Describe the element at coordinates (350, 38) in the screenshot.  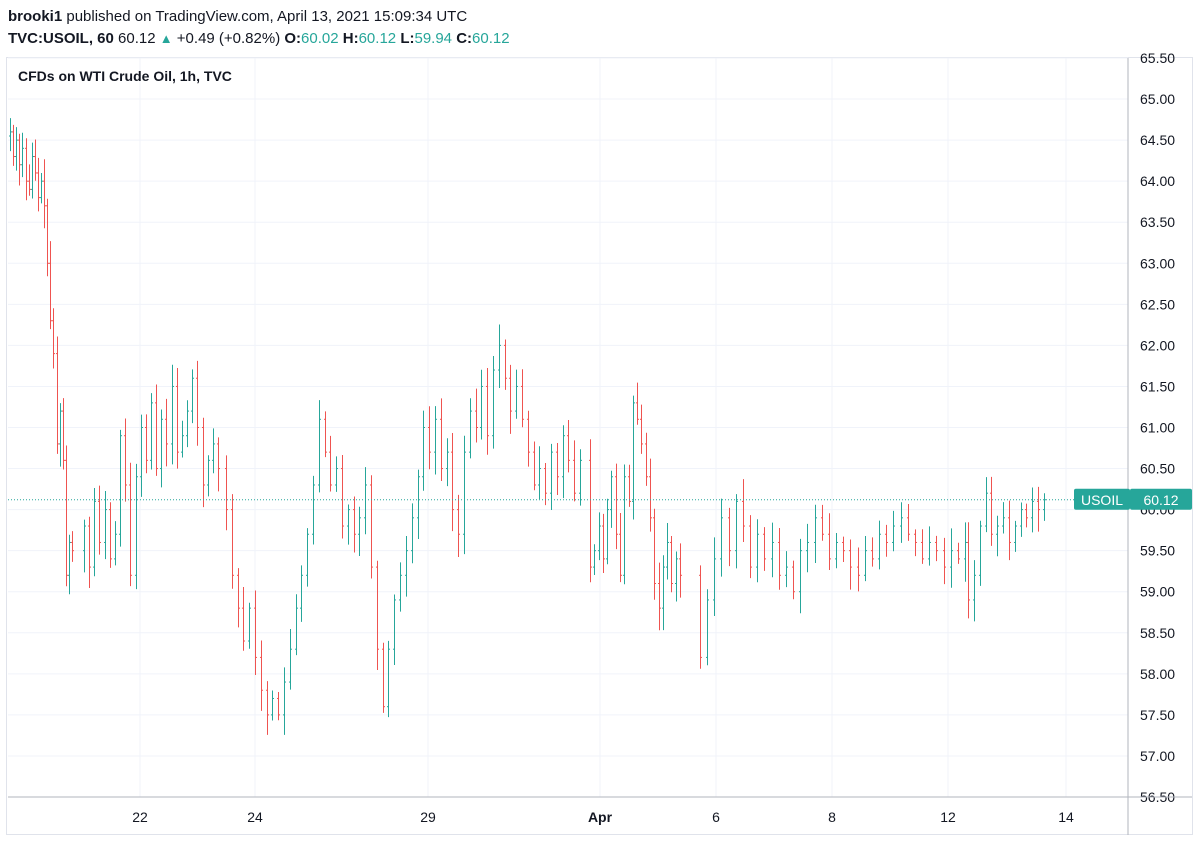
I see `high-label: H:` at that location.